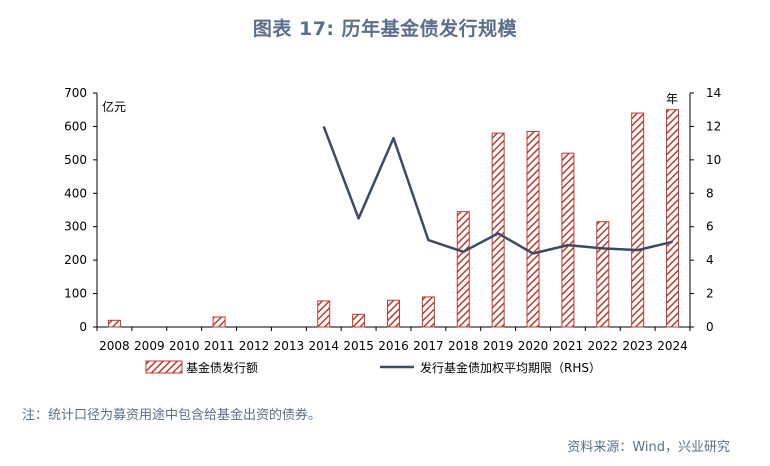  What do you see at coordinates (75, 294) in the screenshot?
I see `left-tick-label: 100` at bounding box center [75, 294].